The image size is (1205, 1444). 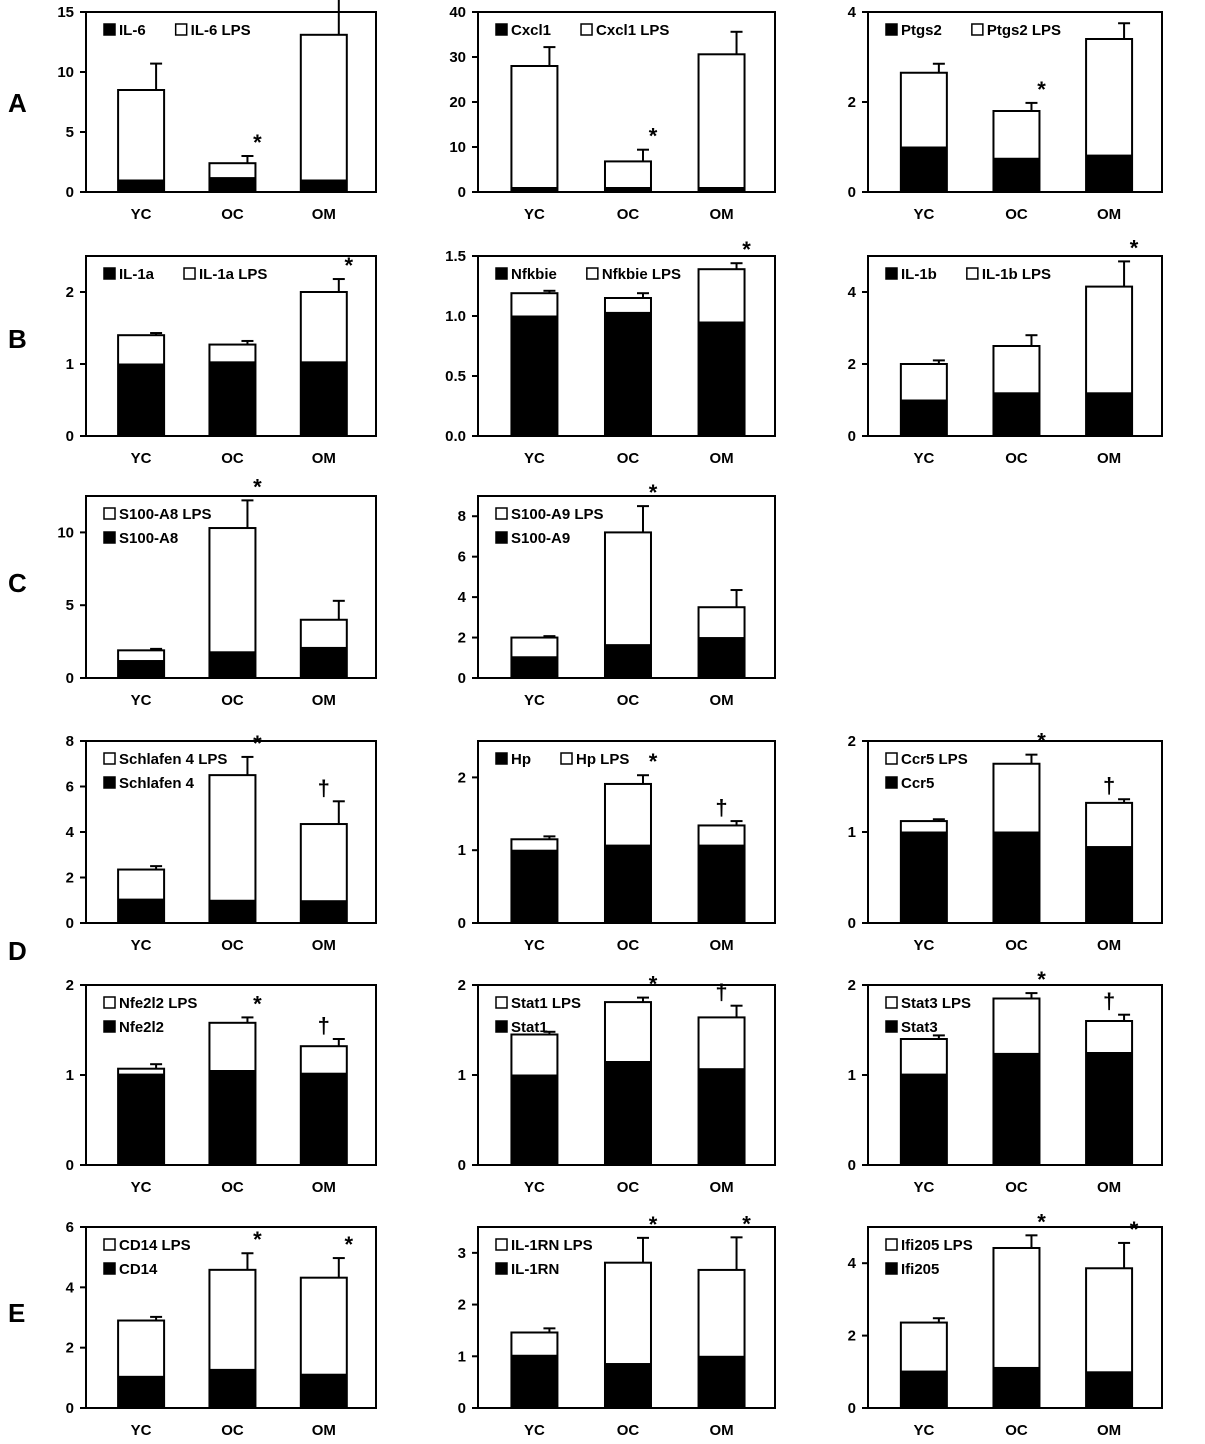 I want to click on chart-nfe2l2: 0 1 2 YC * OC † OM Nfe2l2 LPS Nfe2l2, so click(x=221, y=1086).